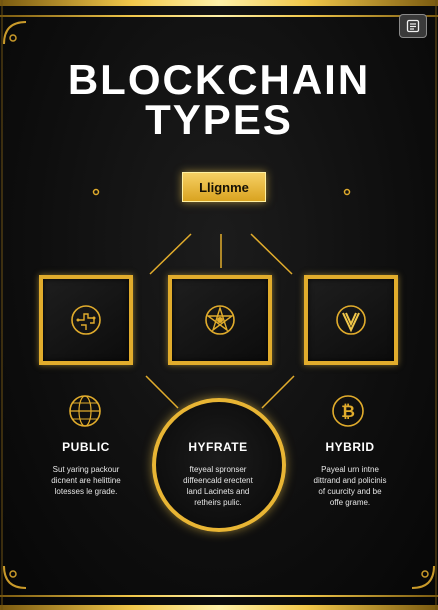 The image size is (438, 610). I want to click on corner-ornament-bottom-left, so click(15, 577).